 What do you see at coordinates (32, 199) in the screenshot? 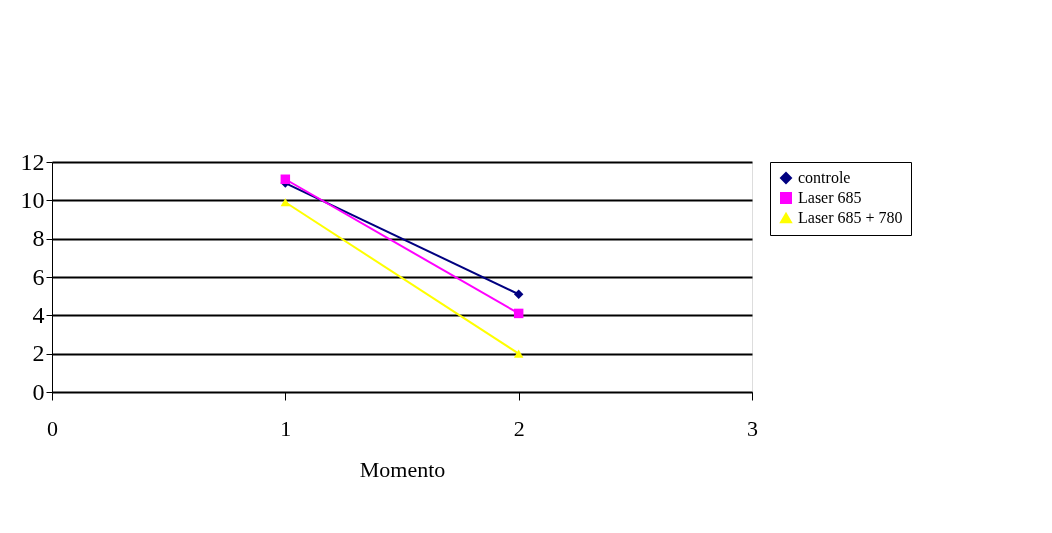
I see `y-tick-label: 10` at bounding box center [32, 199].